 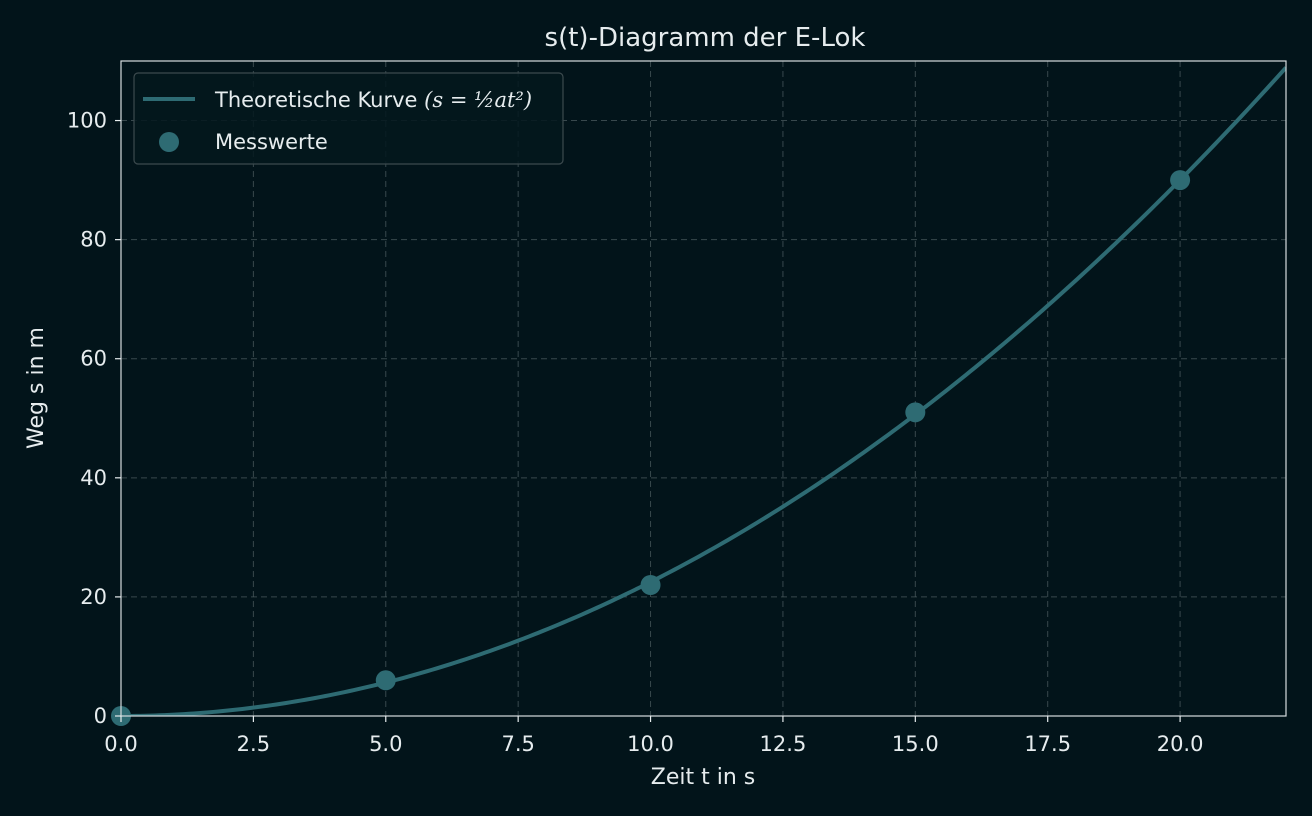 What do you see at coordinates (253, 744) in the screenshot?
I see `x-tick-label: 2.5` at bounding box center [253, 744].